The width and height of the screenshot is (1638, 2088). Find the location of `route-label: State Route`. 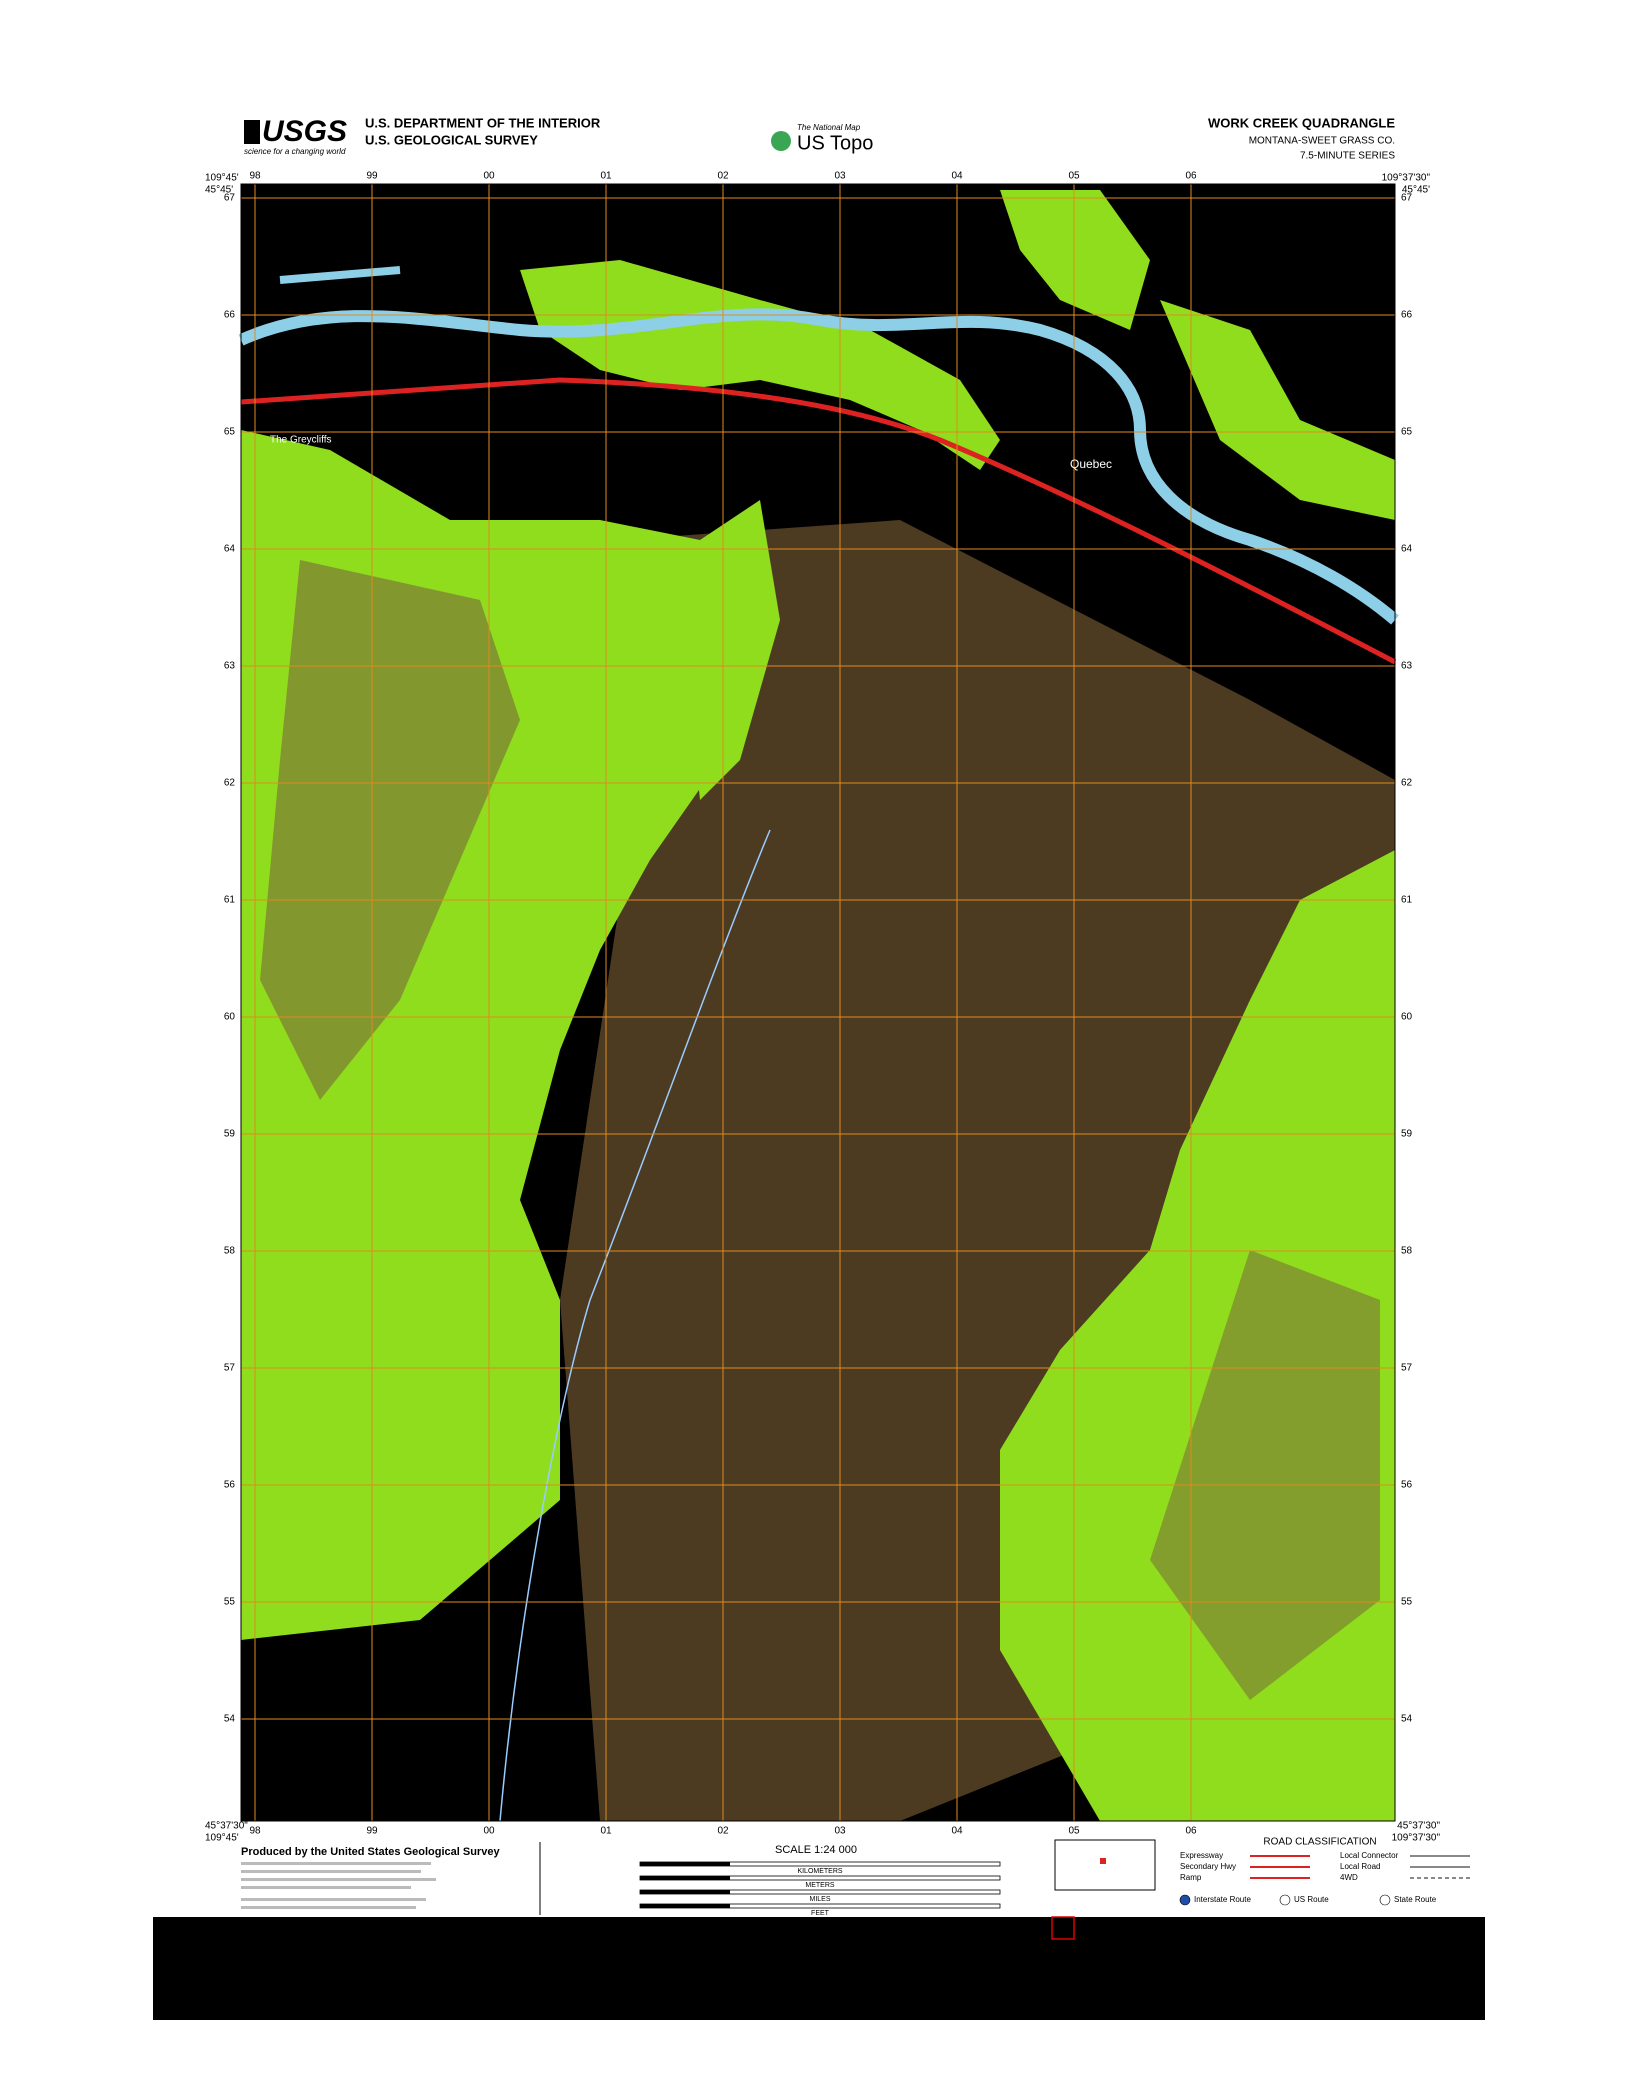

route-label: State Route is located at coordinates (1415, 1899).